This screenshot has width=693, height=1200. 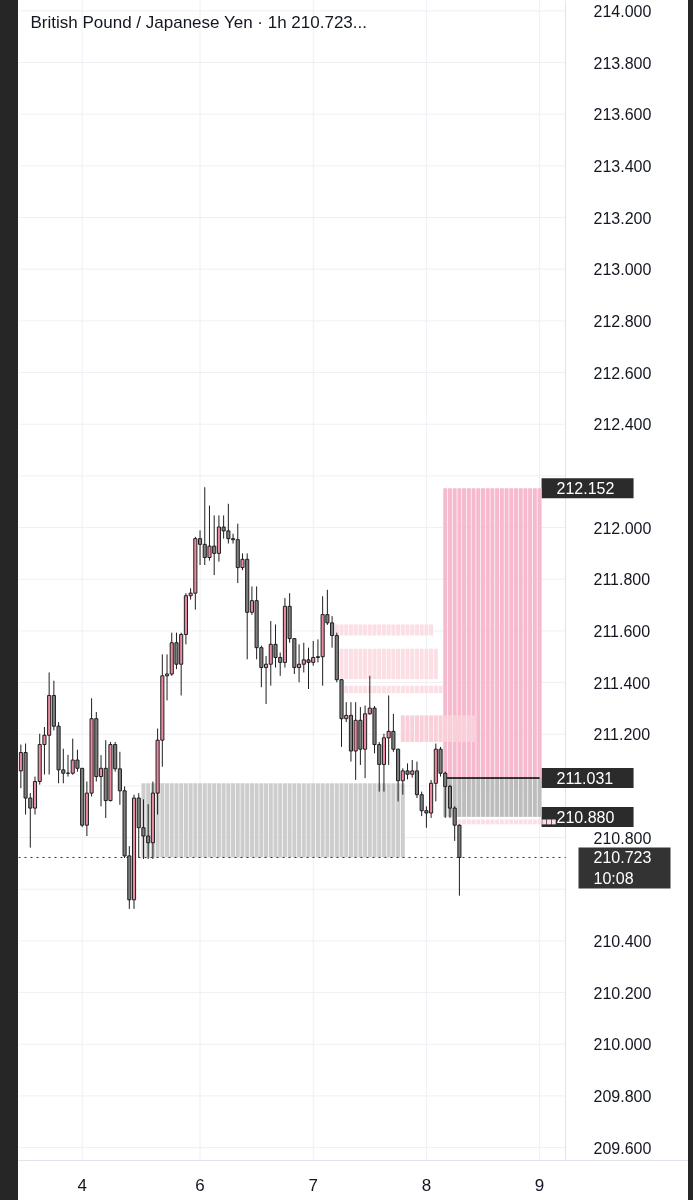 I want to click on y-tick-label: 210.000, so click(x=622, y=1045).